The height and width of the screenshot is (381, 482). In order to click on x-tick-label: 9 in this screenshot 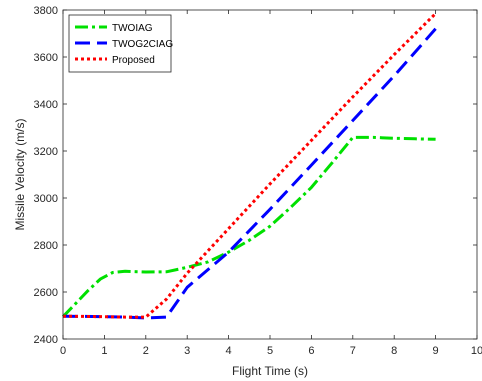, I will do `click(436, 351)`.